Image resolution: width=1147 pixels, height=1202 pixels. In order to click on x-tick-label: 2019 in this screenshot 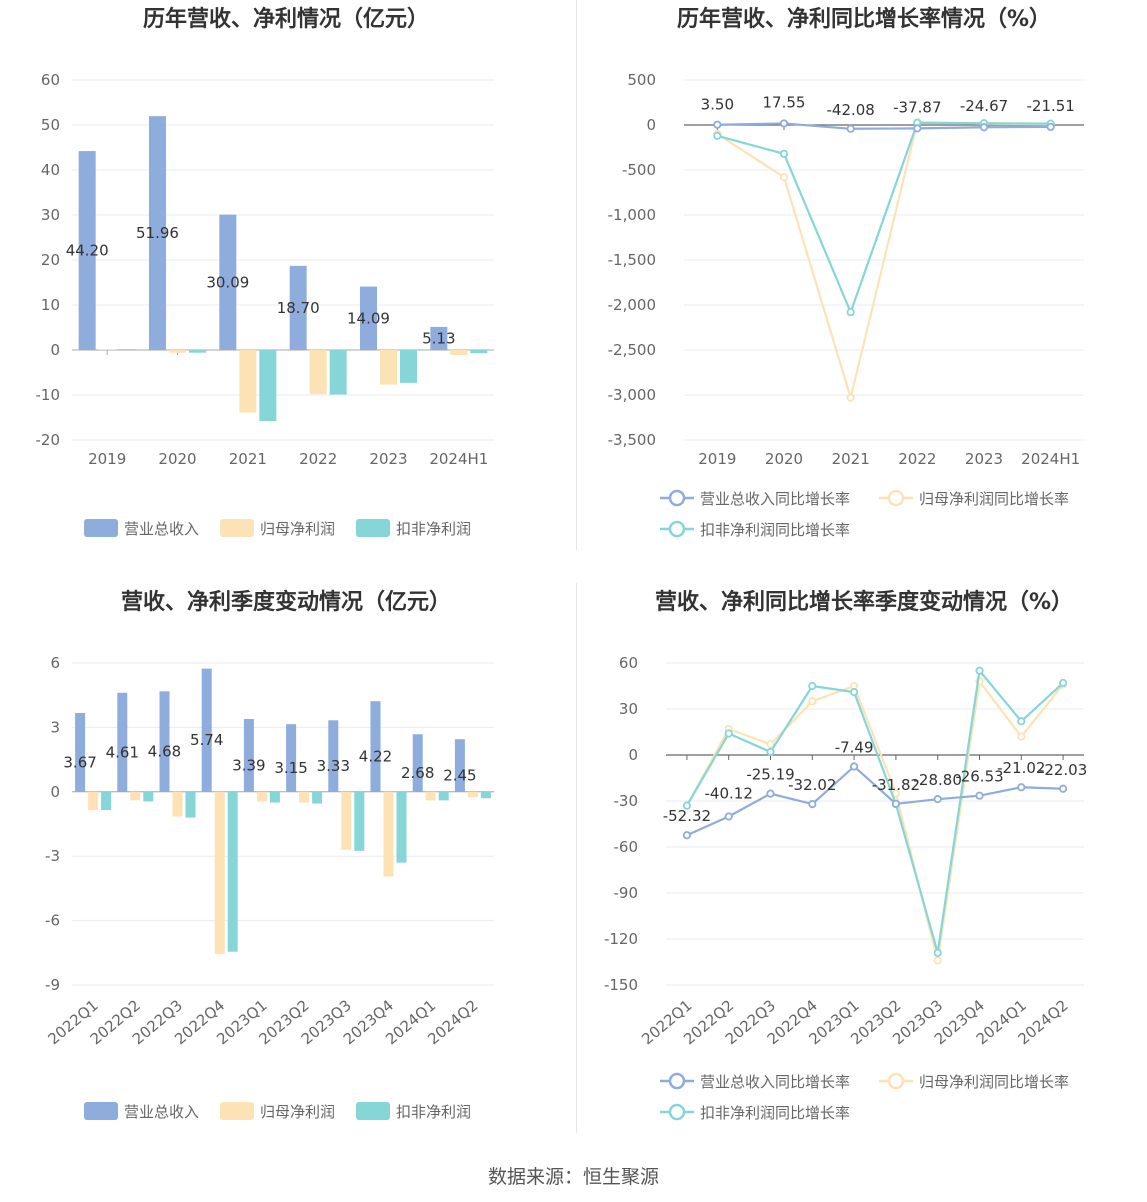, I will do `click(717, 459)`.